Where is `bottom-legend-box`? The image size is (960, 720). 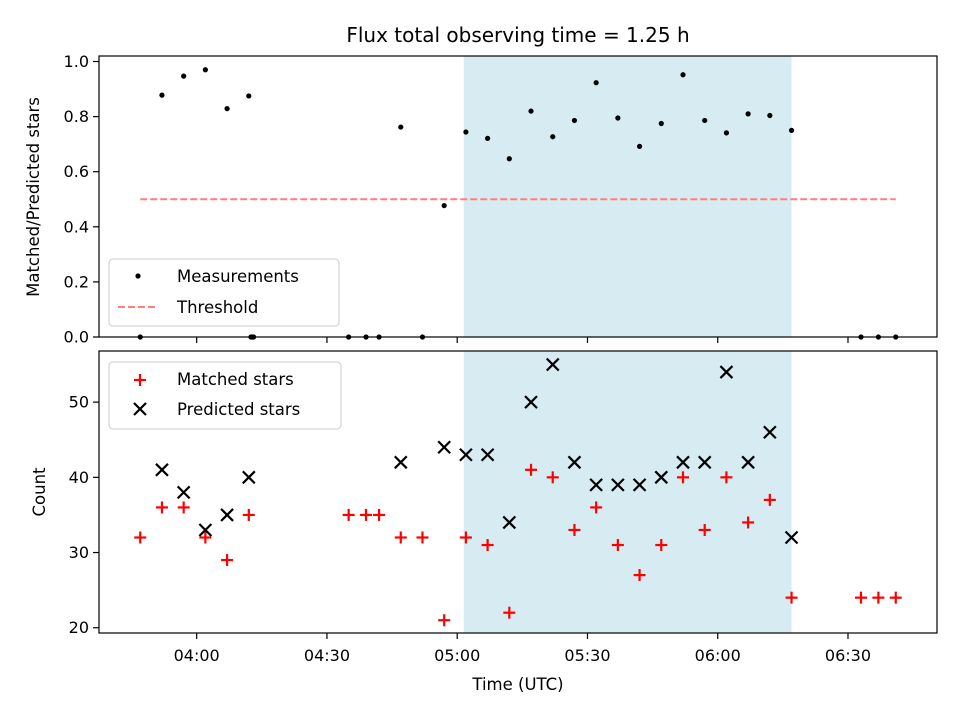 bottom-legend-box is located at coordinates (225, 395).